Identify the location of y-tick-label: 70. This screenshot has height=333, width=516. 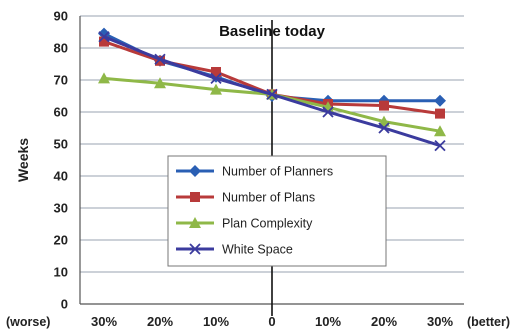
(61, 80).